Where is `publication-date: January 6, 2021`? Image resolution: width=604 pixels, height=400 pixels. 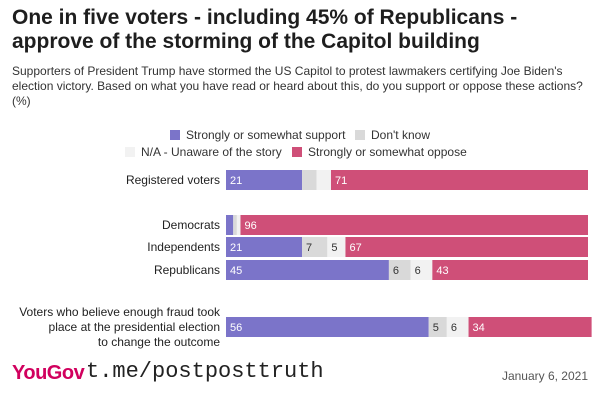 publication-date: January 6, 2021 is located at coordinates (544, 376).